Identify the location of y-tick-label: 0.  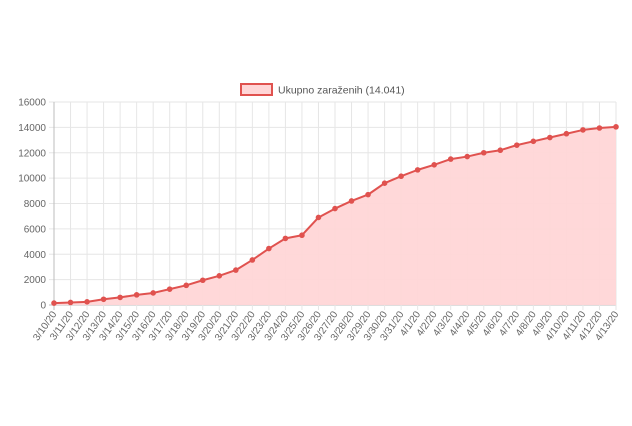
(43, 306).